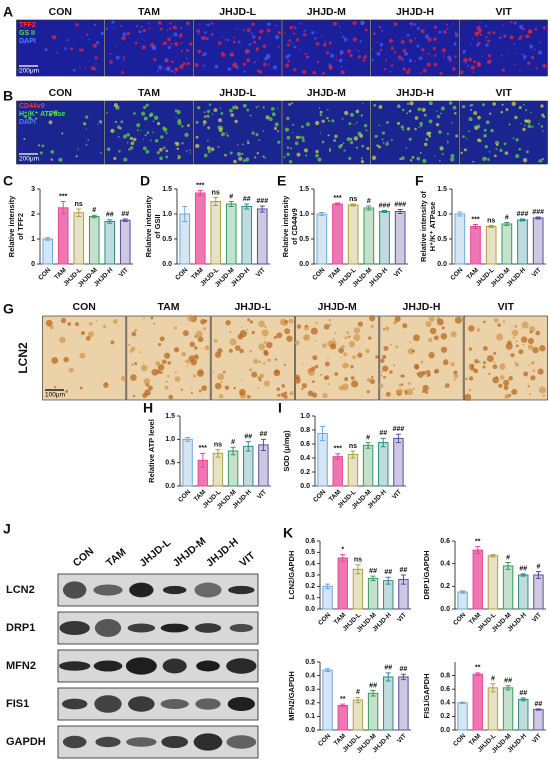  I want to click on panel-letter: H, so click(148, 408).